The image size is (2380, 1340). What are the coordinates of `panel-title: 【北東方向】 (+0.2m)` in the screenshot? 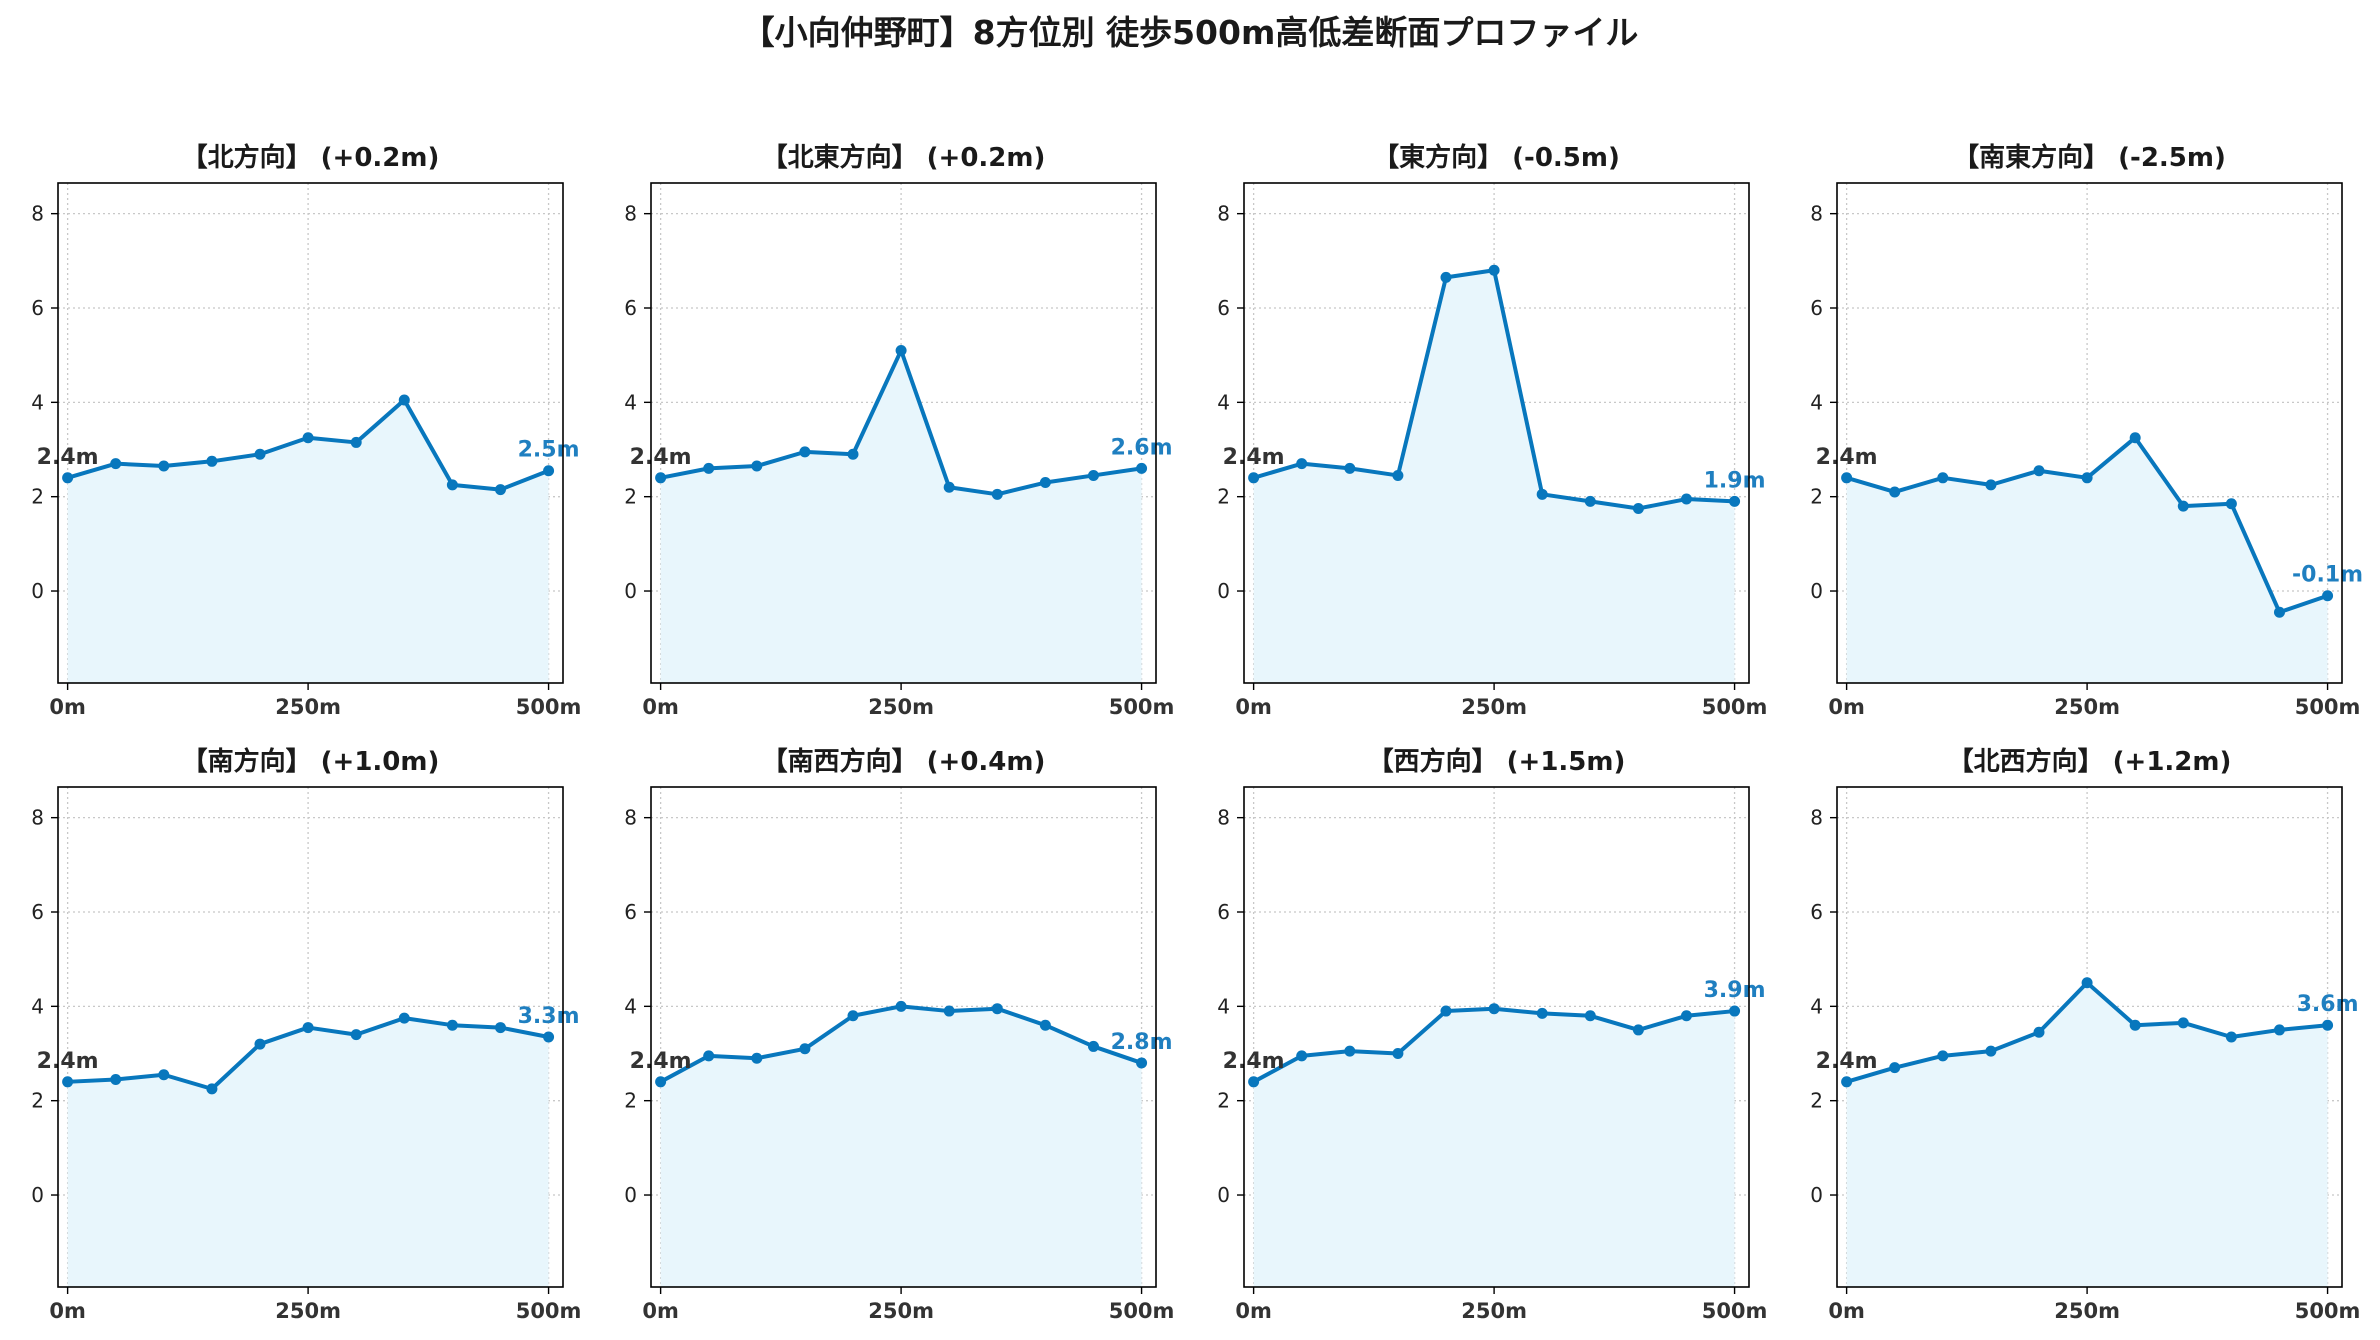 It's located at (904, 157).